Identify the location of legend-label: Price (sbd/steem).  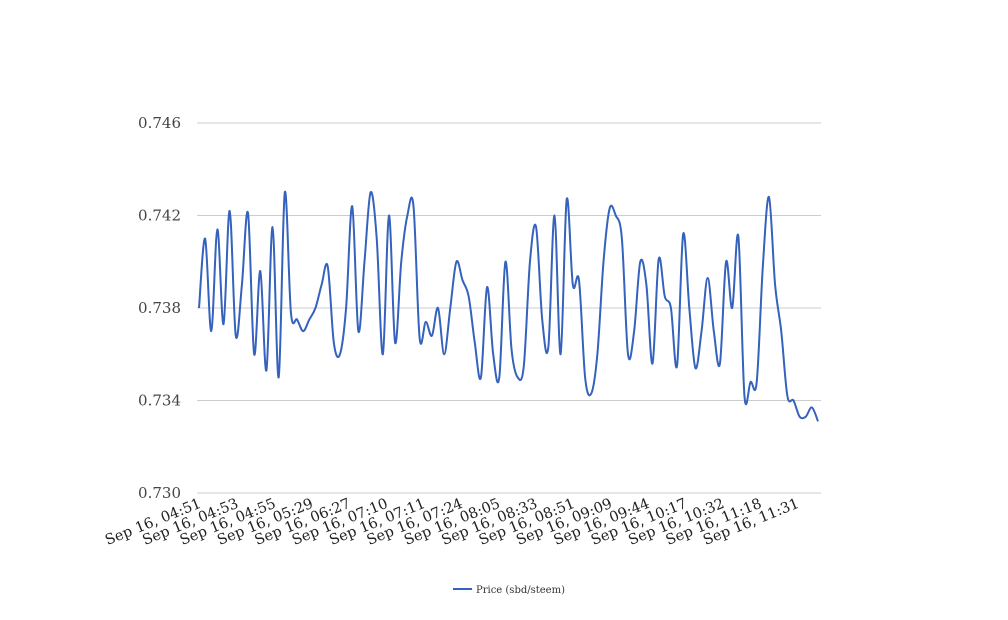
(520, 590).